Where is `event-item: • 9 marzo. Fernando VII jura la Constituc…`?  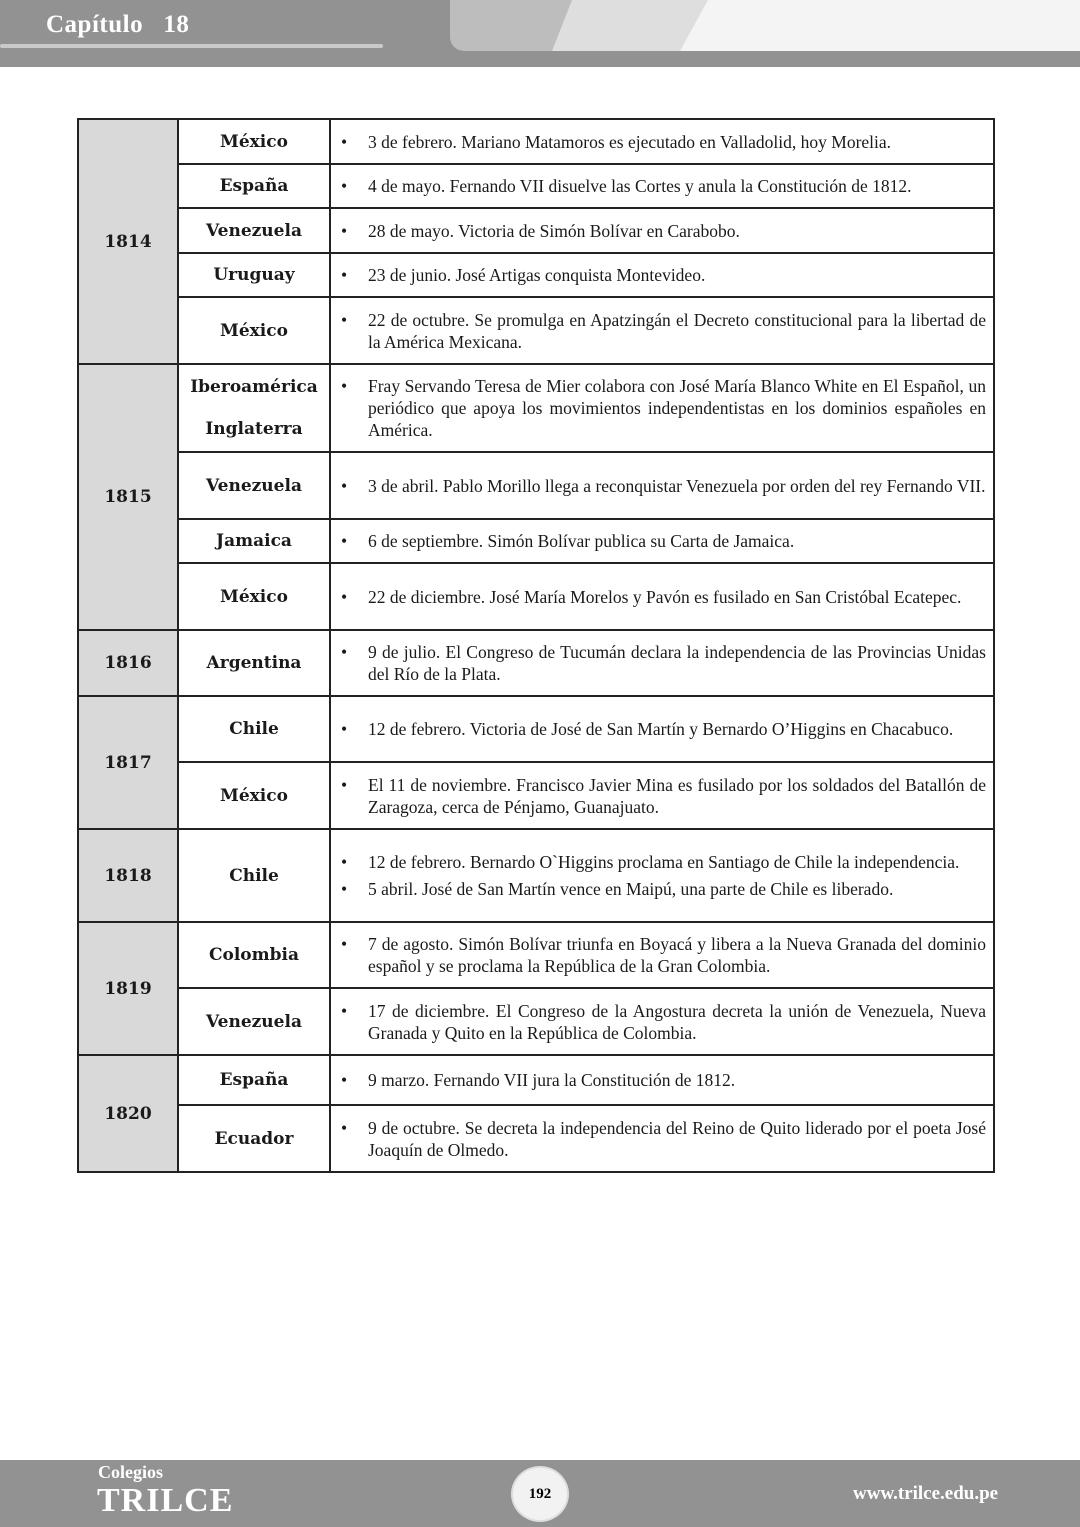 event-item: • 9 marzo. Fernando VII jura la Constituc… is located at coordinates (663, 1080).